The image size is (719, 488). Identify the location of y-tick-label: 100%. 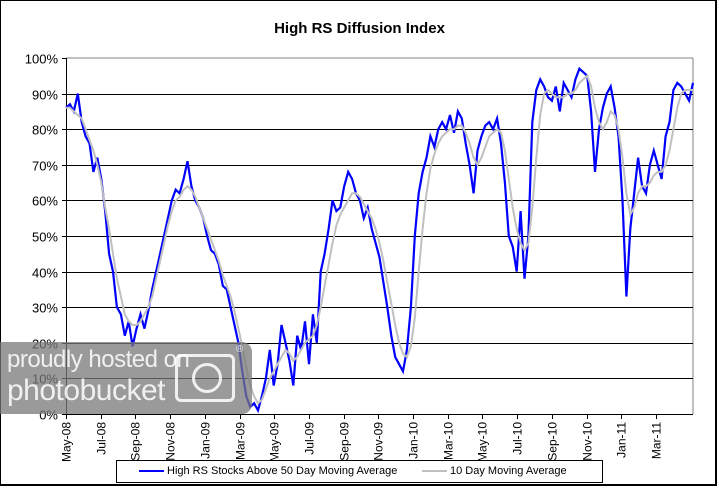
(42, 59).